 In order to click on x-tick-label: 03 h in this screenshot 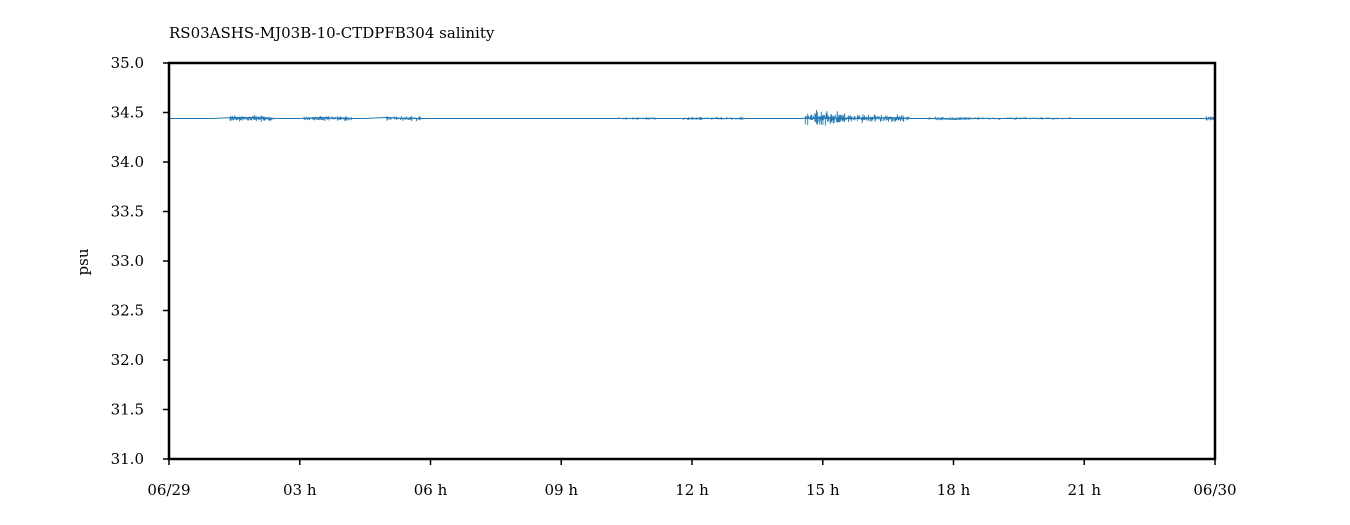, I will do `click(300, 490)`.